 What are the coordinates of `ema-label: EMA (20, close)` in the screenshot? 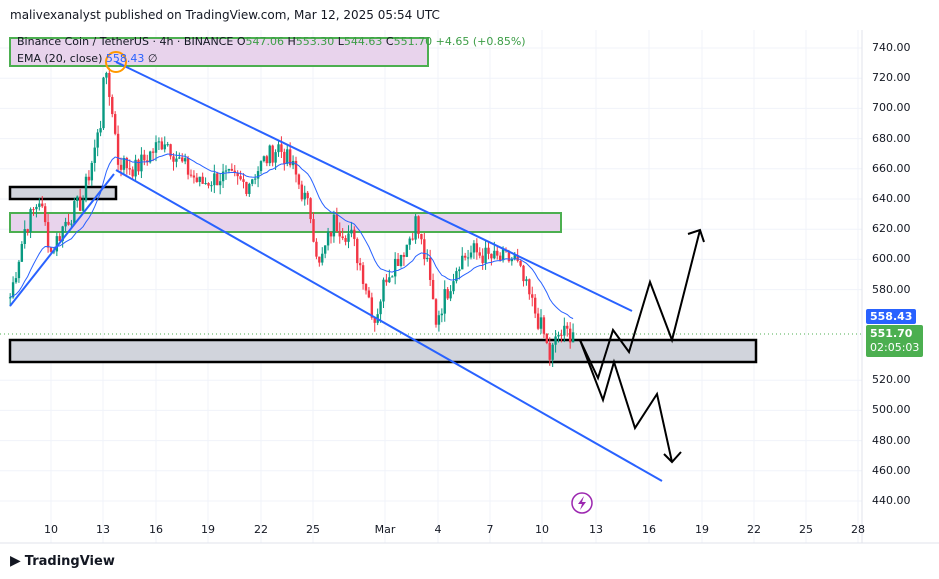 It's located at (60, 58).